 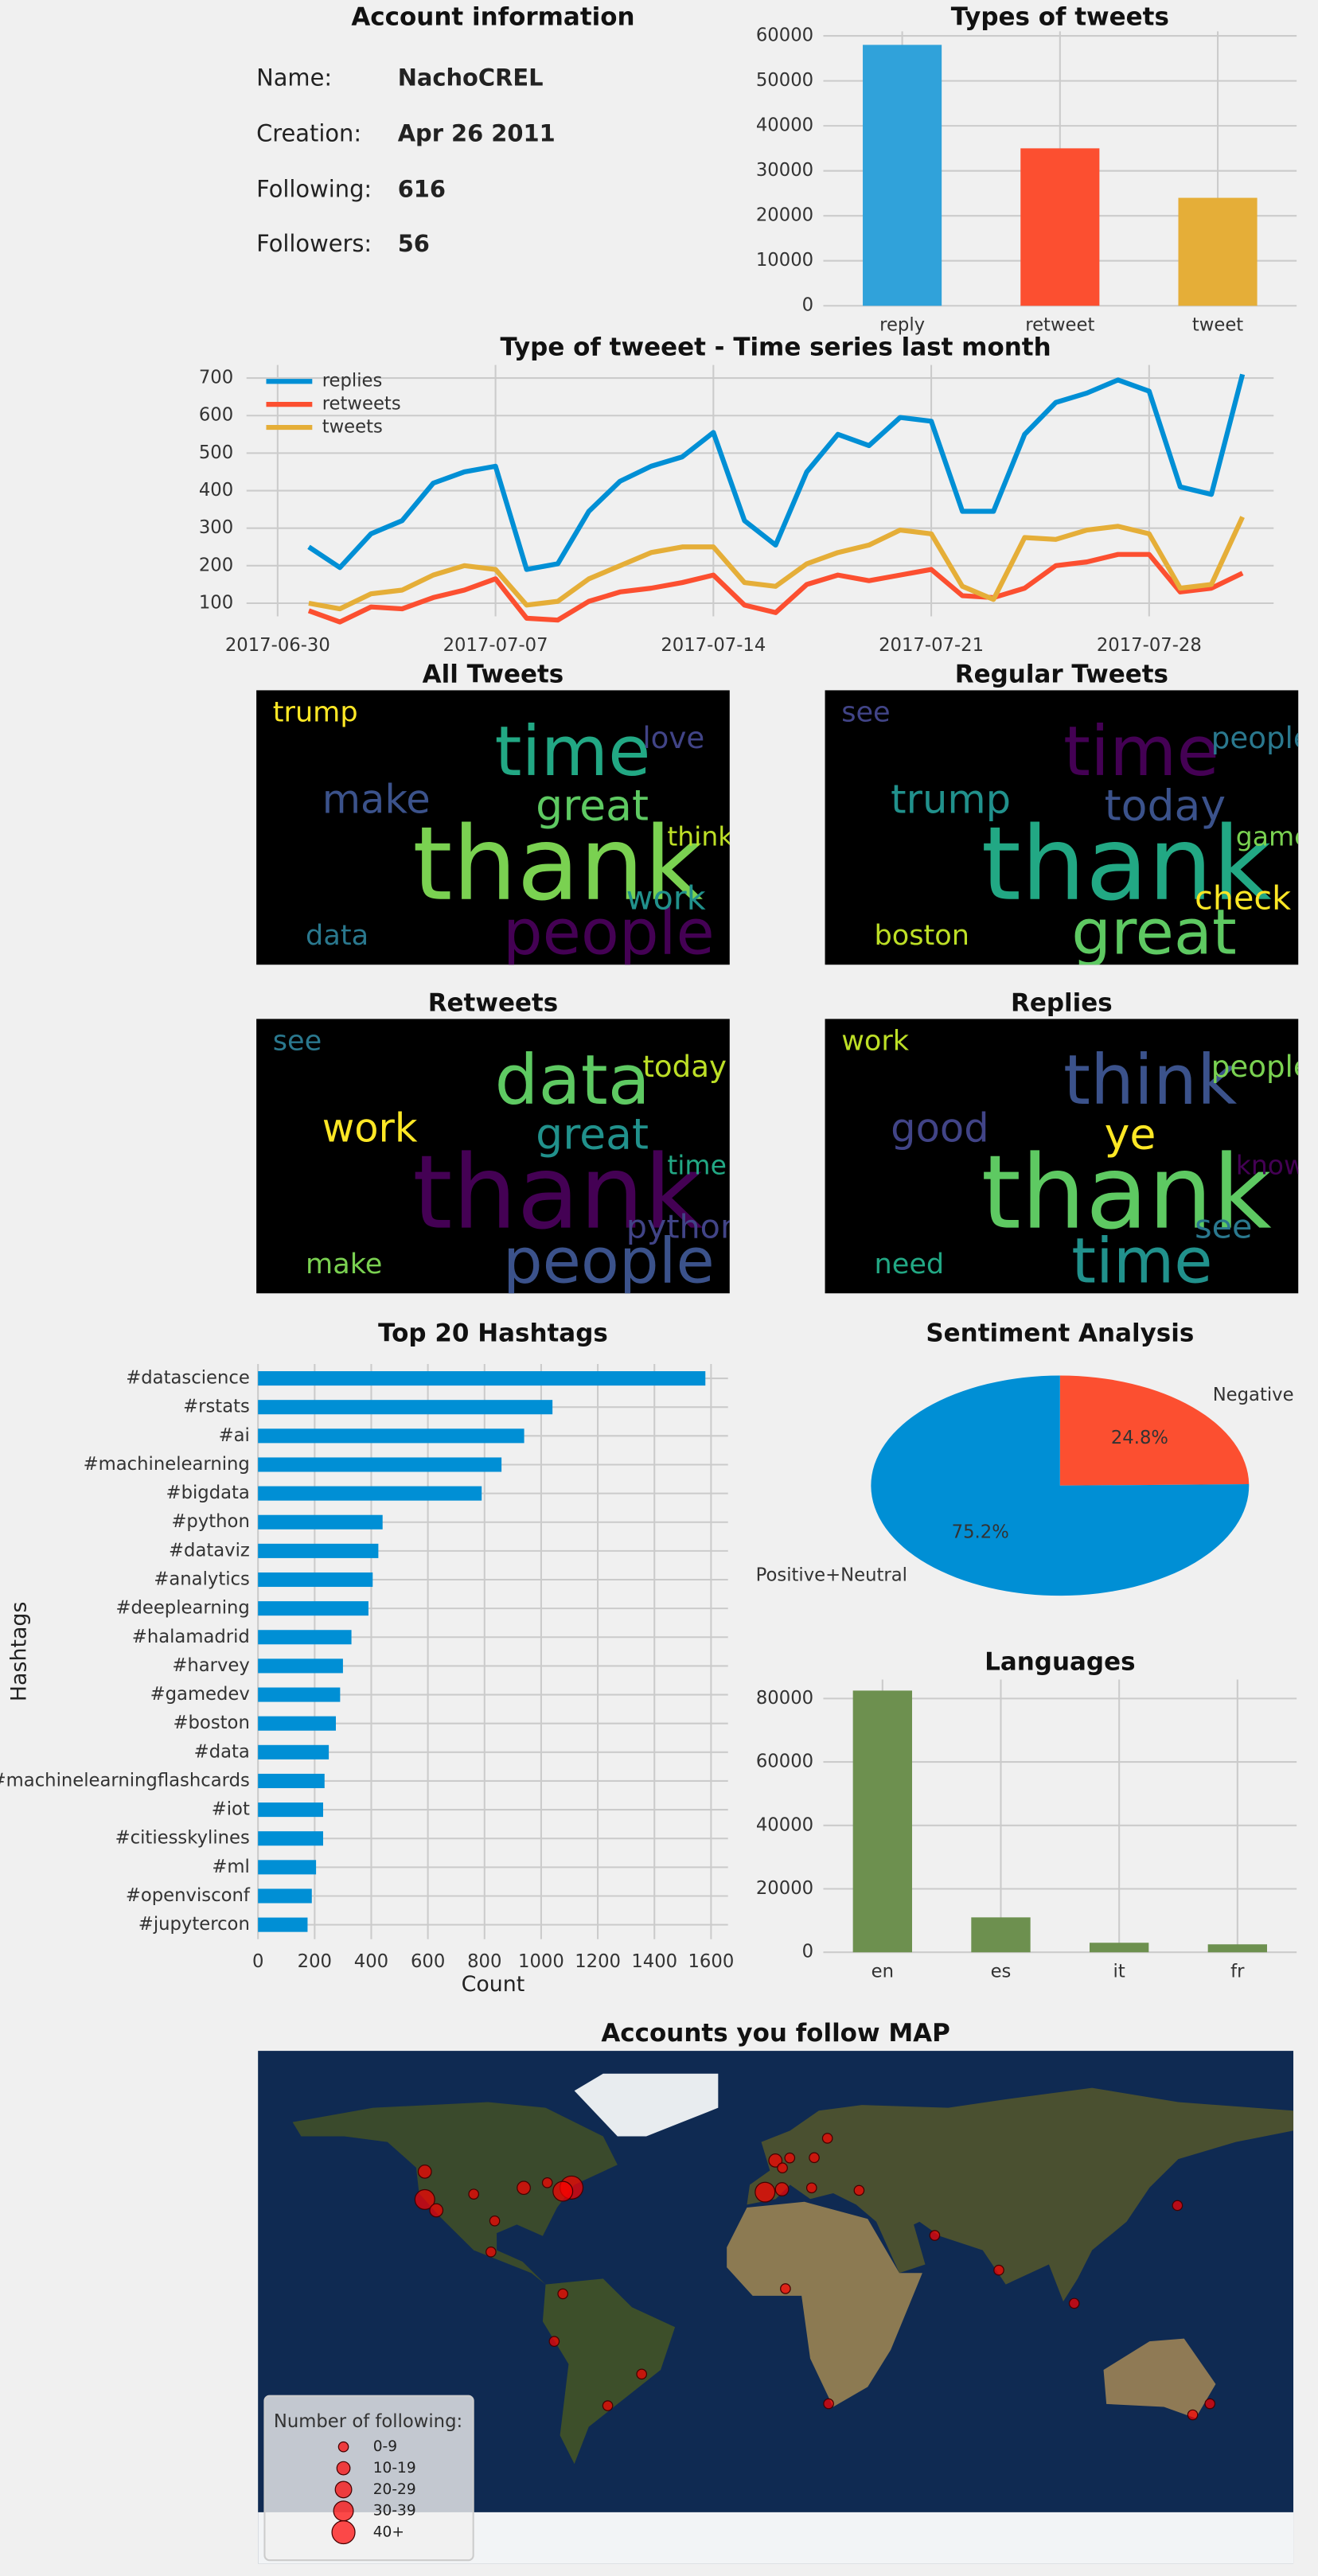 What do you see at coordinates (297, 1040) in the screenshot?
I see `word: see` at bounding box center [297, 1040].